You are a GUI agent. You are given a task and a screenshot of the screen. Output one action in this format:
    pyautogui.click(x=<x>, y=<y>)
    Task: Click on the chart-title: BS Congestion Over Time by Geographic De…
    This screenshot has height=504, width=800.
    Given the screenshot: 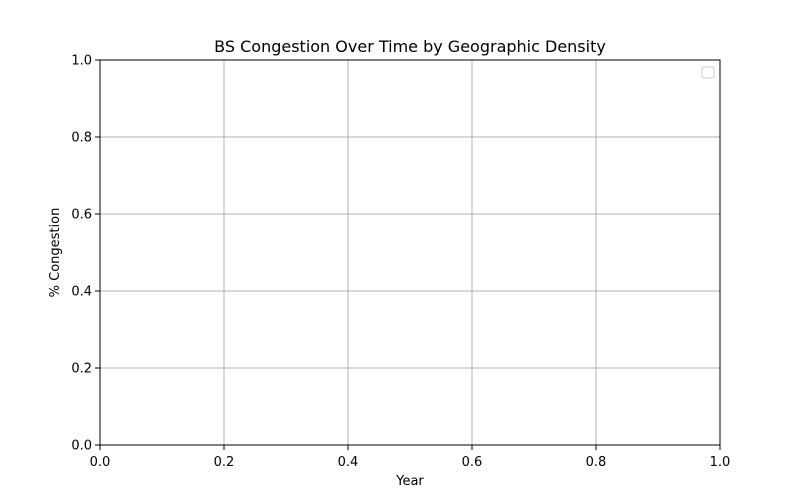 What is the action you would take?
    pyautogui.click(x=410, y=46)
    